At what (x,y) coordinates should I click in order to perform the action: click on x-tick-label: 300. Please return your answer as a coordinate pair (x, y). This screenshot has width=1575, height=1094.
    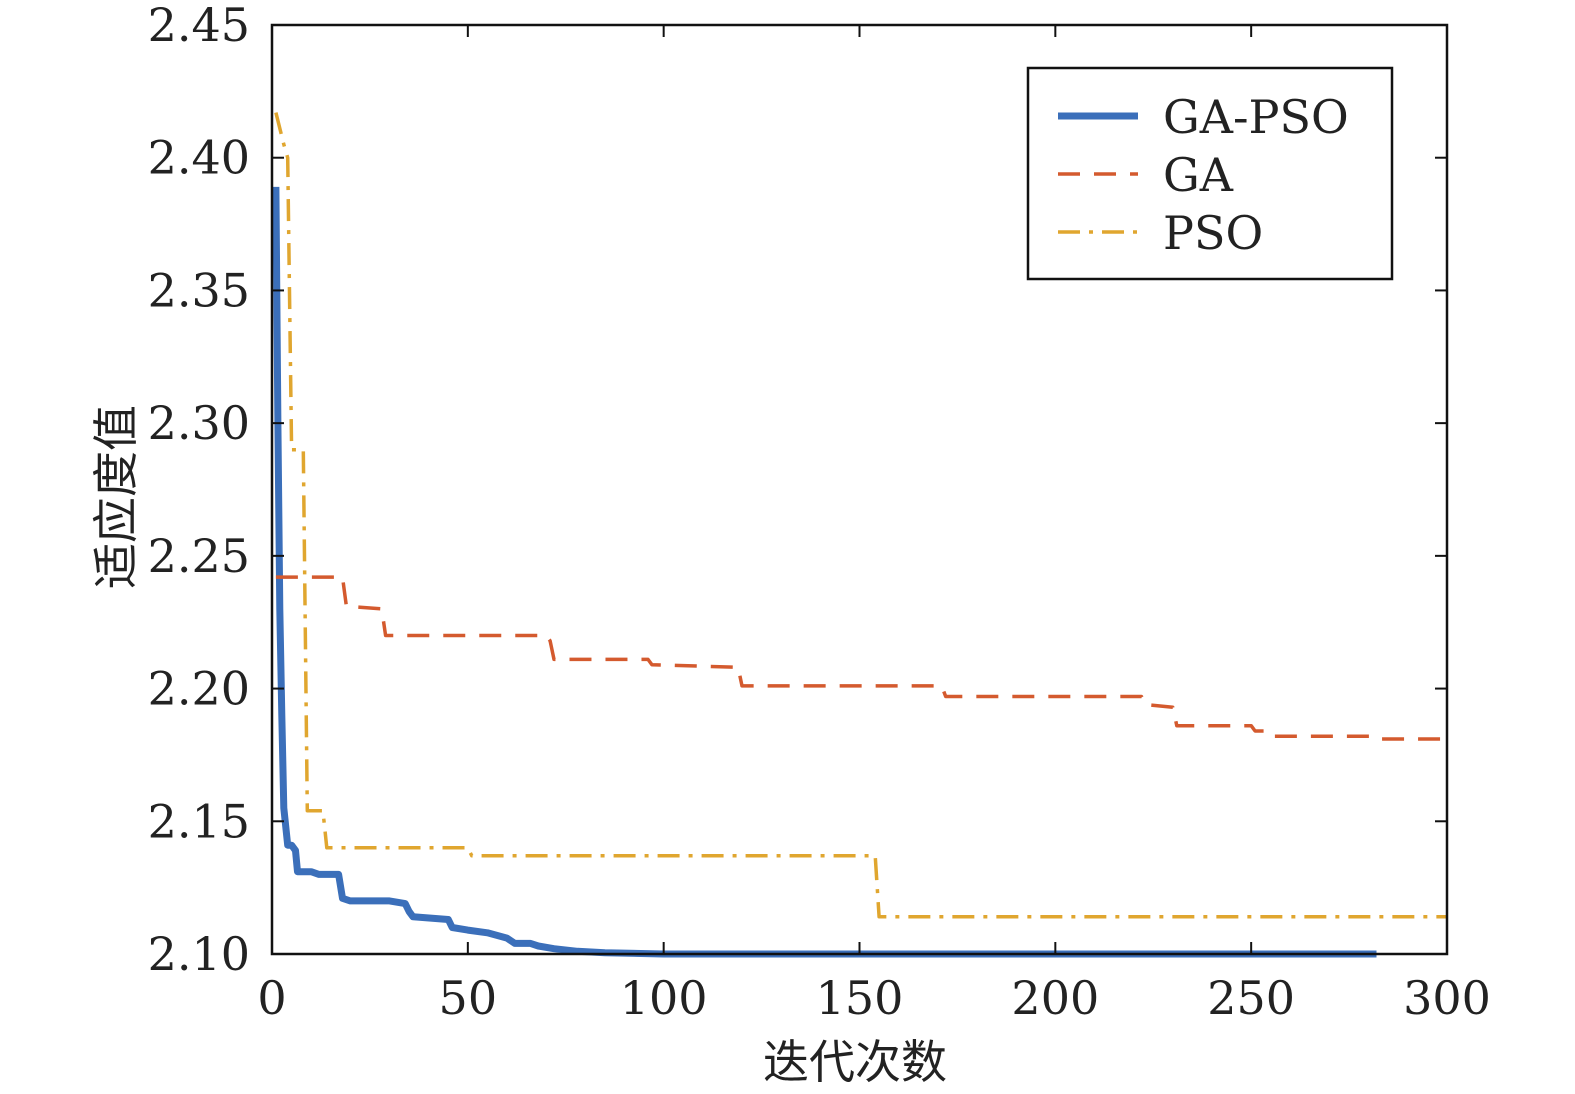
    Looking at the image, I should click on (1447, 998).